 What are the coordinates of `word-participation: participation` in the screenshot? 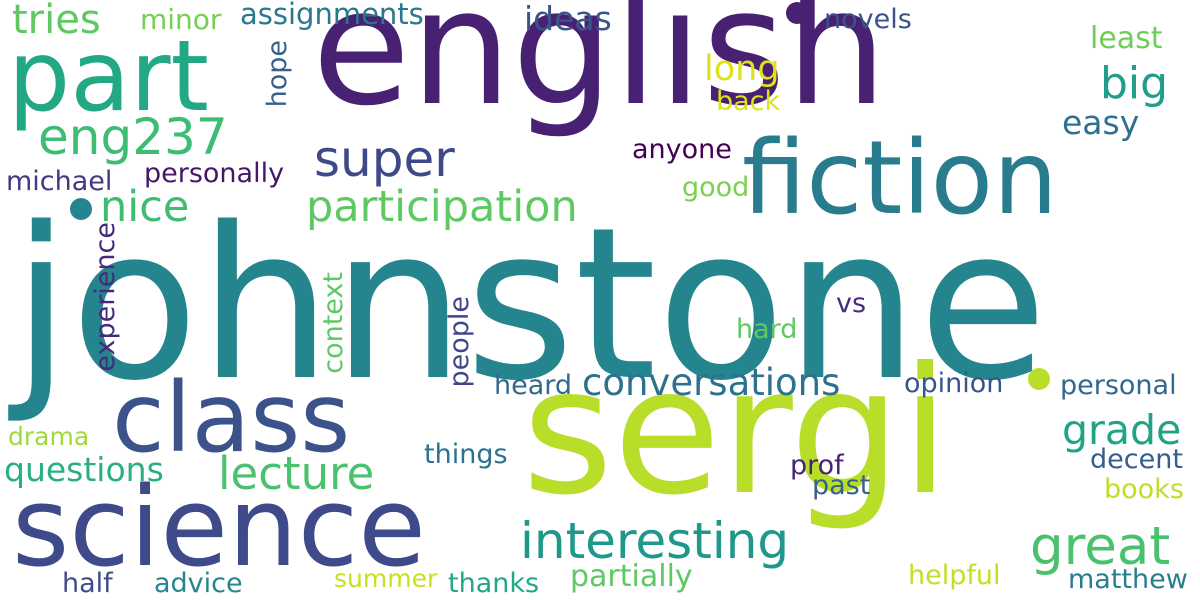 It's located at (442, 207).